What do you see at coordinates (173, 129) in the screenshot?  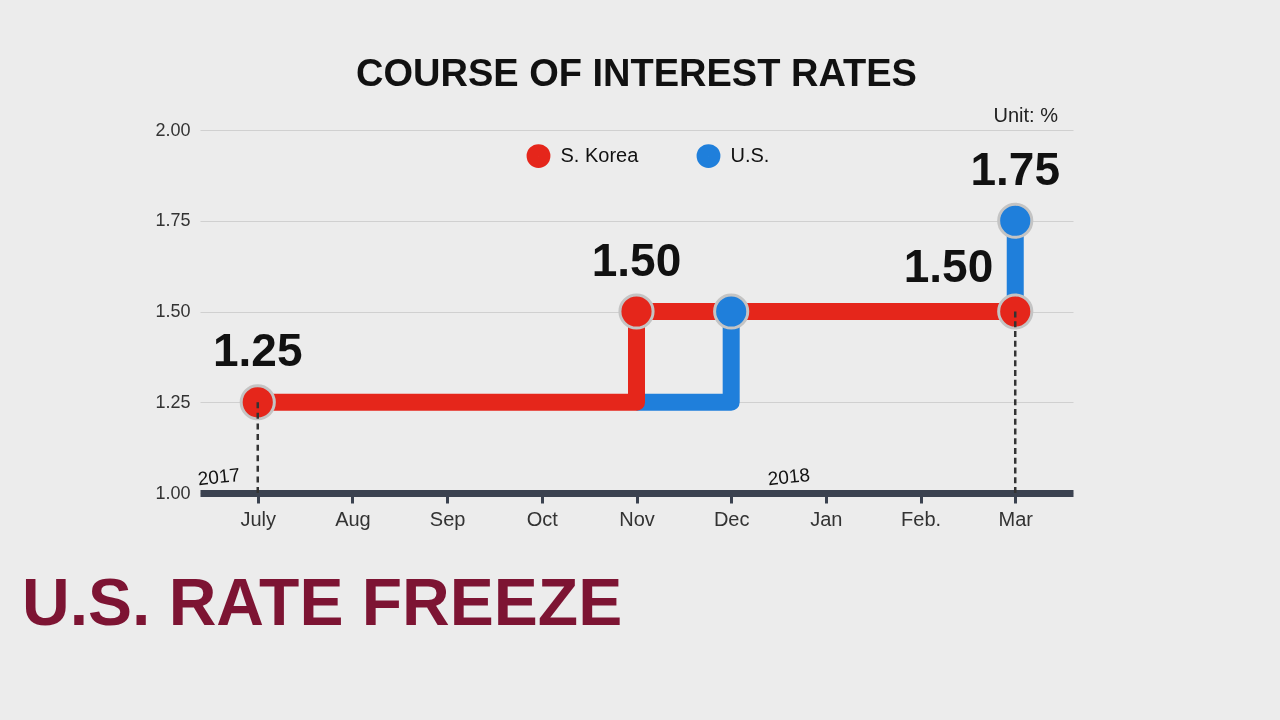 I see `y-tick-label: 2.00` at bounding box center [173, 129].